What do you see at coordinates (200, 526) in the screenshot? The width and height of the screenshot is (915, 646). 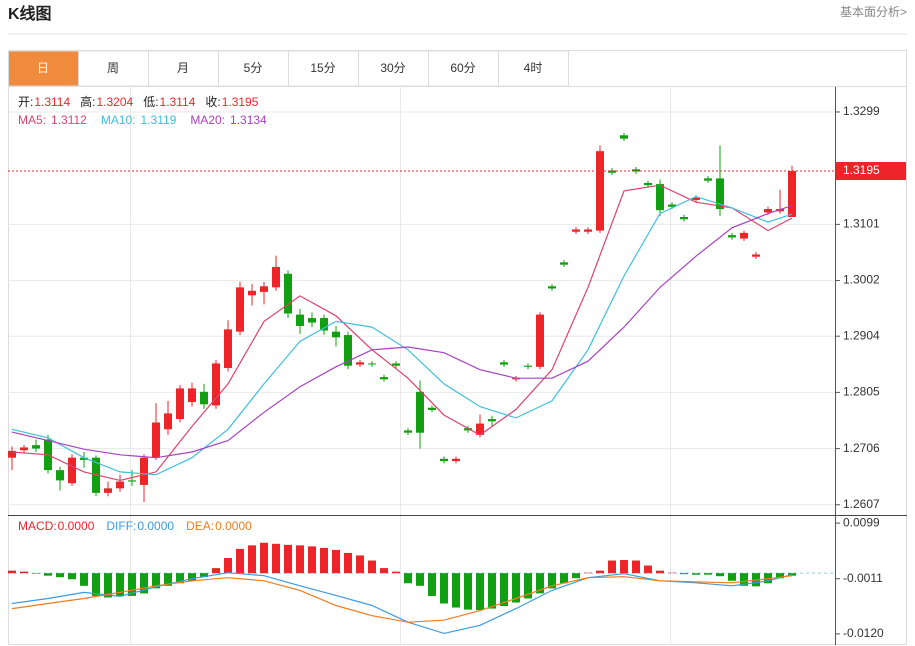 I see `legend-name: DEA:` at bounding box center [200, 526].